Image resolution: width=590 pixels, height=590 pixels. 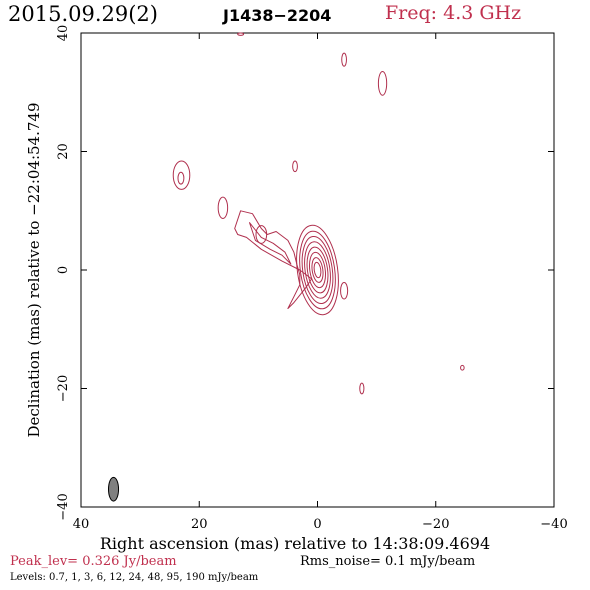 What do you see at coordinates (199, 524) in the screenshot?
I see `x-tick-label: 20` at bounding box center [199, 524].